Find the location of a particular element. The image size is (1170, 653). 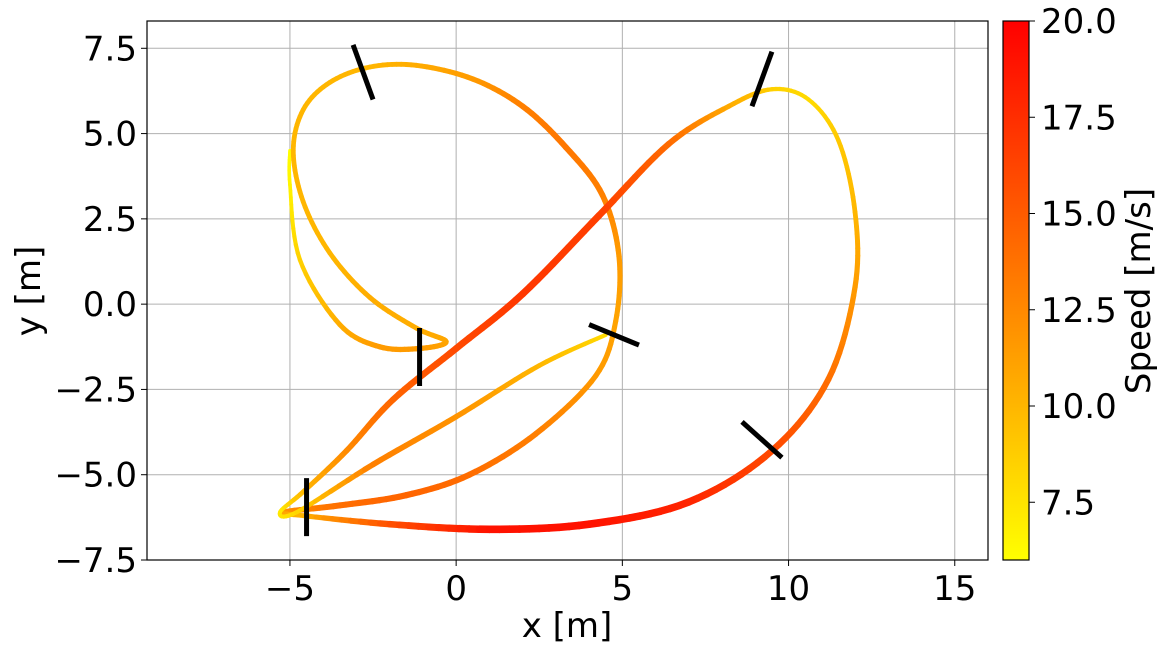

colorbar-tick-label: 15.0 is located at coordinates (1079, 215).